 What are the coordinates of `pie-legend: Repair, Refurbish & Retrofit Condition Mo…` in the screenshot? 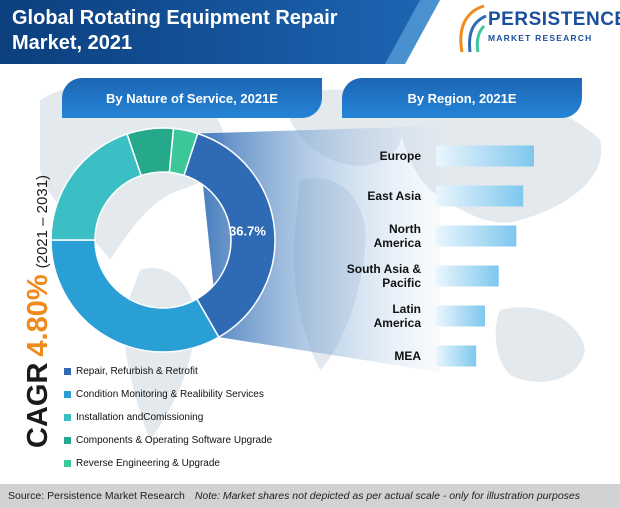 It's located at (168, 417).